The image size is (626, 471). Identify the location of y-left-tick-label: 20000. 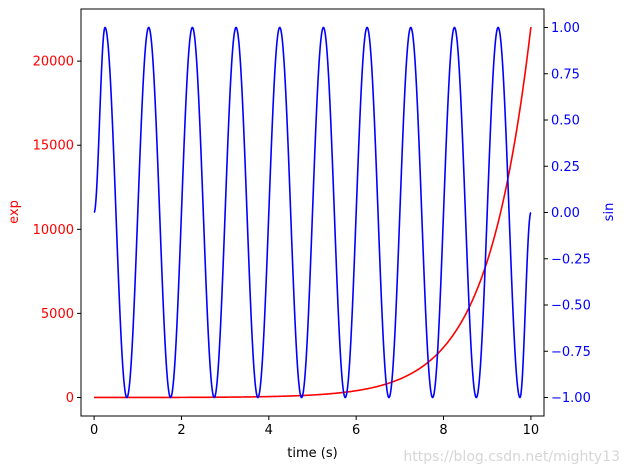
(53, 62).